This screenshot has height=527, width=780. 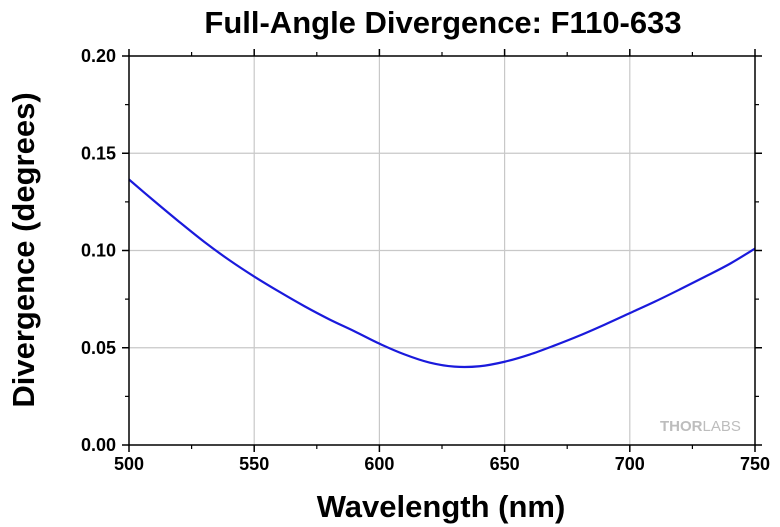 I want to click on x-tick-label: 650, so click(x=505, y=464).